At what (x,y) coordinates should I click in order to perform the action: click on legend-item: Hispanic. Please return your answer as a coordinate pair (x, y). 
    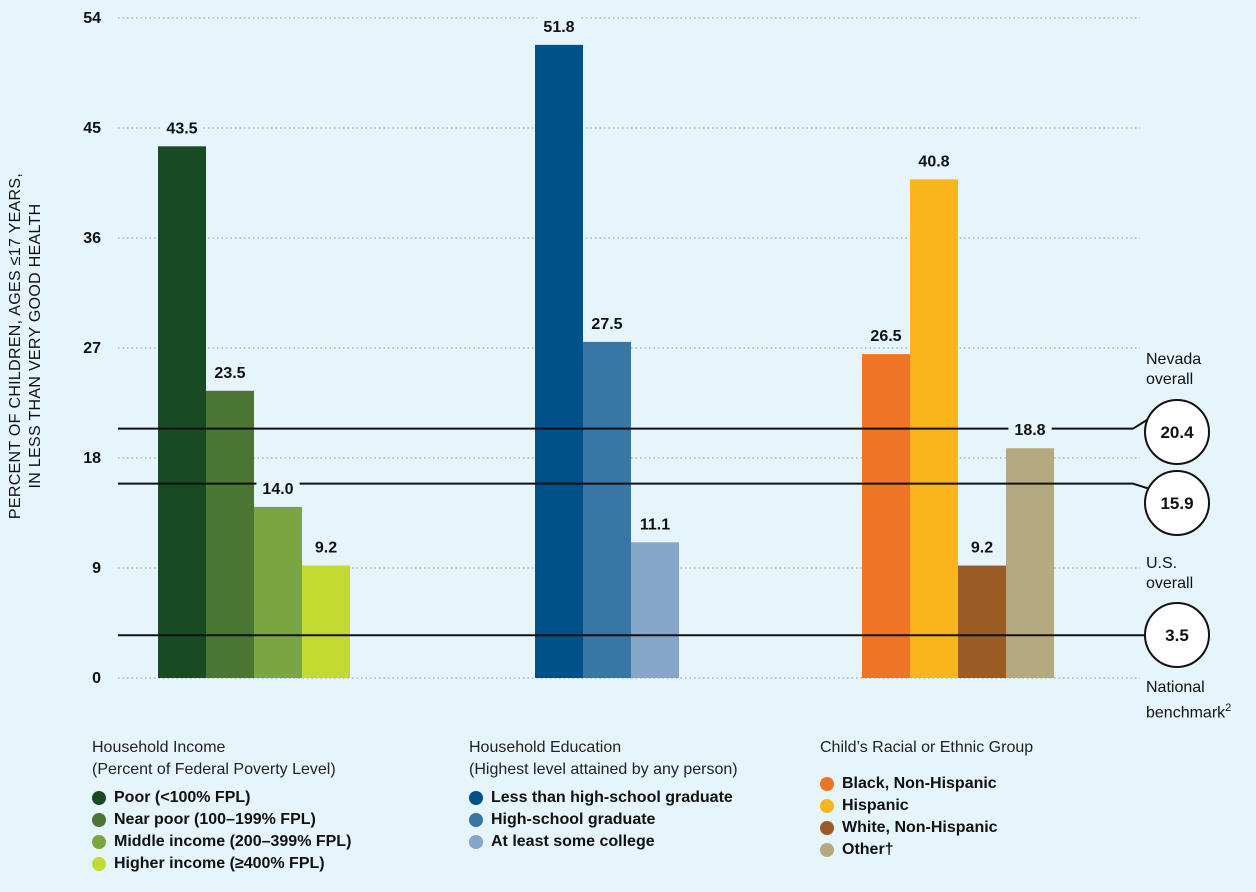
    Looking at the image, I should click on (926, 806).